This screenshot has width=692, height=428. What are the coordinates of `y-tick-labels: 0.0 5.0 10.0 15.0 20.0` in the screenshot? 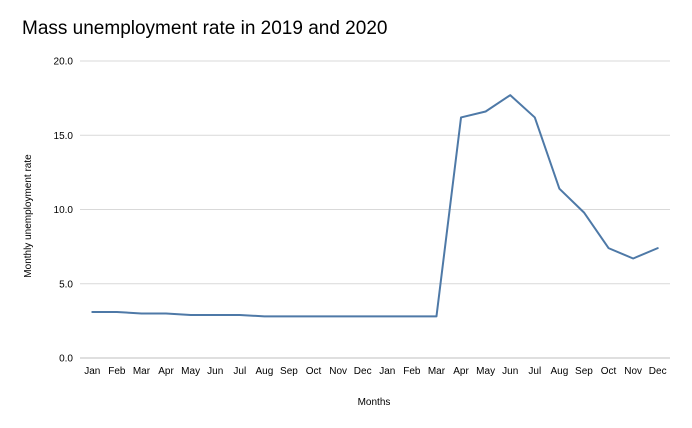 It's located at (64, 211).